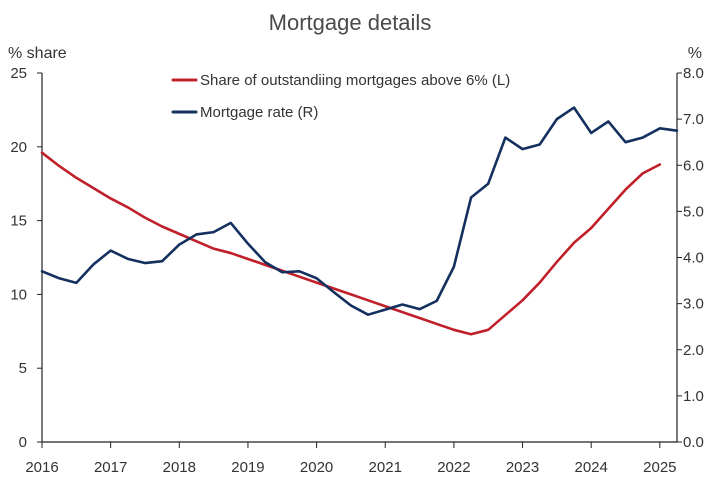 The height and width of the screenshot is (495, 723). Describe the element at coordinates (259, 112) in the screenshot. I see `legend-label-2: Mortgage rate (R)` at that location.